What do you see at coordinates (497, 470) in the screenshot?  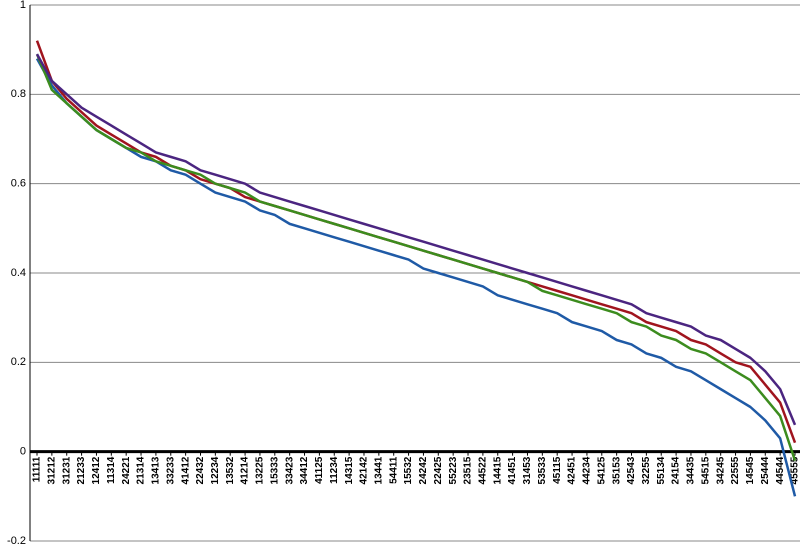 I see `x-tick-label: 14415` at bounding box center [497, 470].